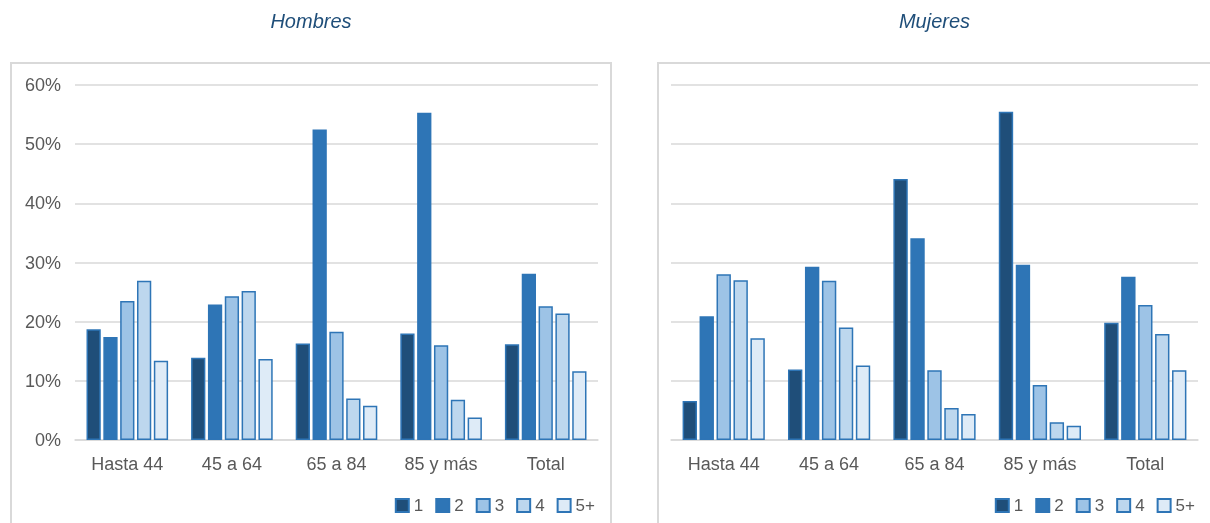 Image resolution: width=1210 pixels, height=523 pixels. Describe the element at coordinates (934, 21) in the screenshot. I see `chart-title: Mujeres` at that location.